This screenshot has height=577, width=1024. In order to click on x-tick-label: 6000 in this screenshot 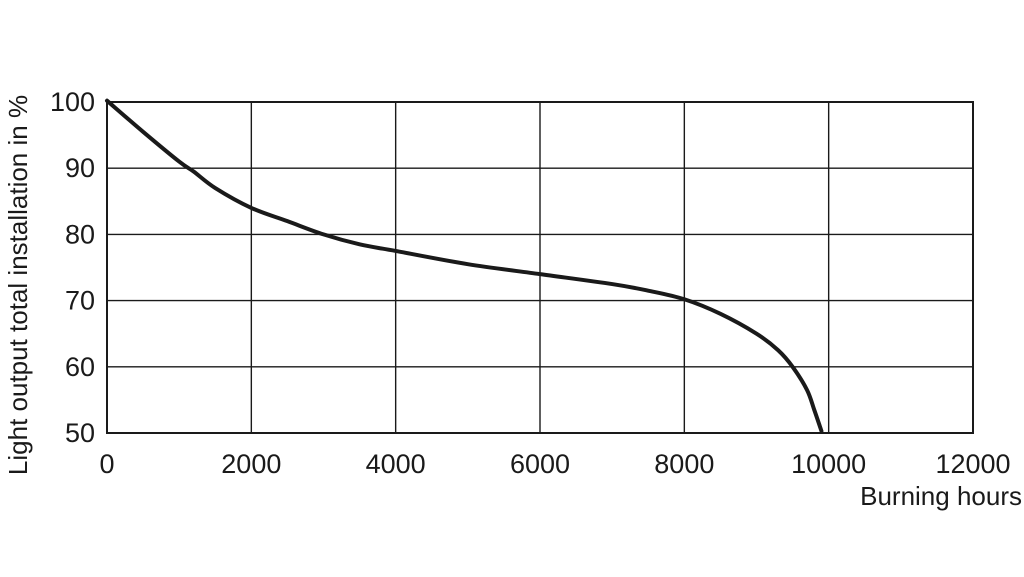, I will do `click(540, 464)`.